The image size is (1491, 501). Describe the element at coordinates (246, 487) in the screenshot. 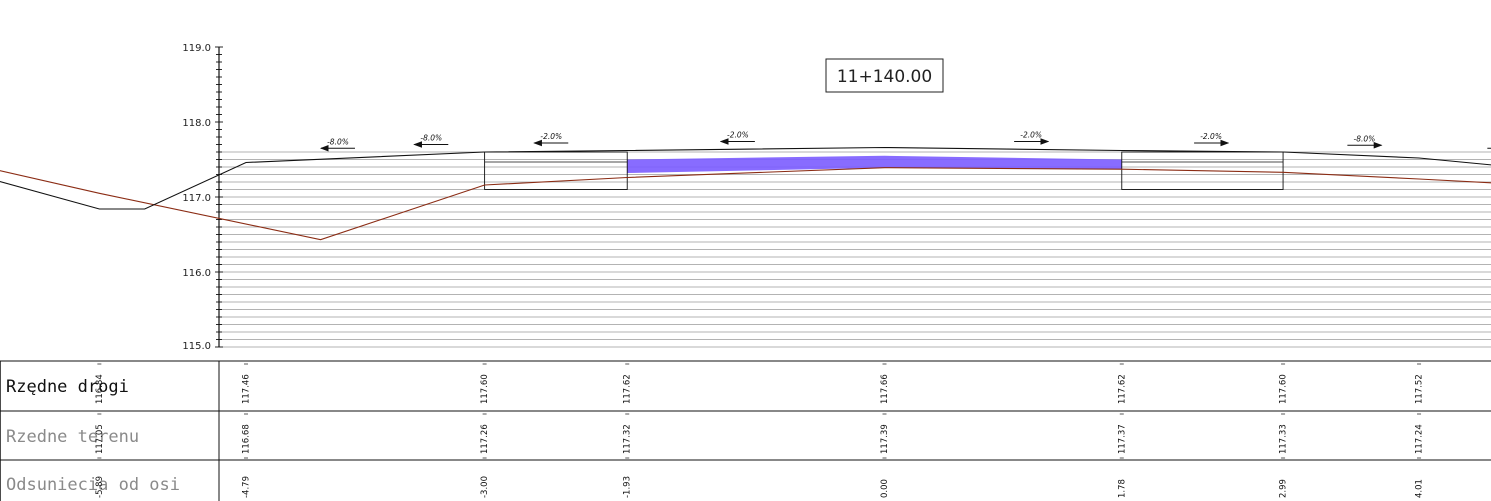

I see `table-cell-value: -4.79` at that location.